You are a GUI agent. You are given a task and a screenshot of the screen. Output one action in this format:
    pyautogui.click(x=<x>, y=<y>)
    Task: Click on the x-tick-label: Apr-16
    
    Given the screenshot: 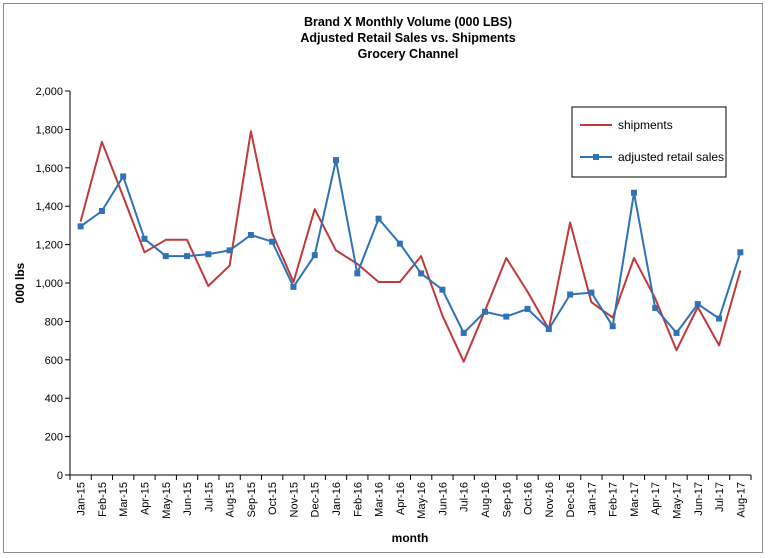 What is the action you would take?
    pyautogui.click(x=401, y=498)
    